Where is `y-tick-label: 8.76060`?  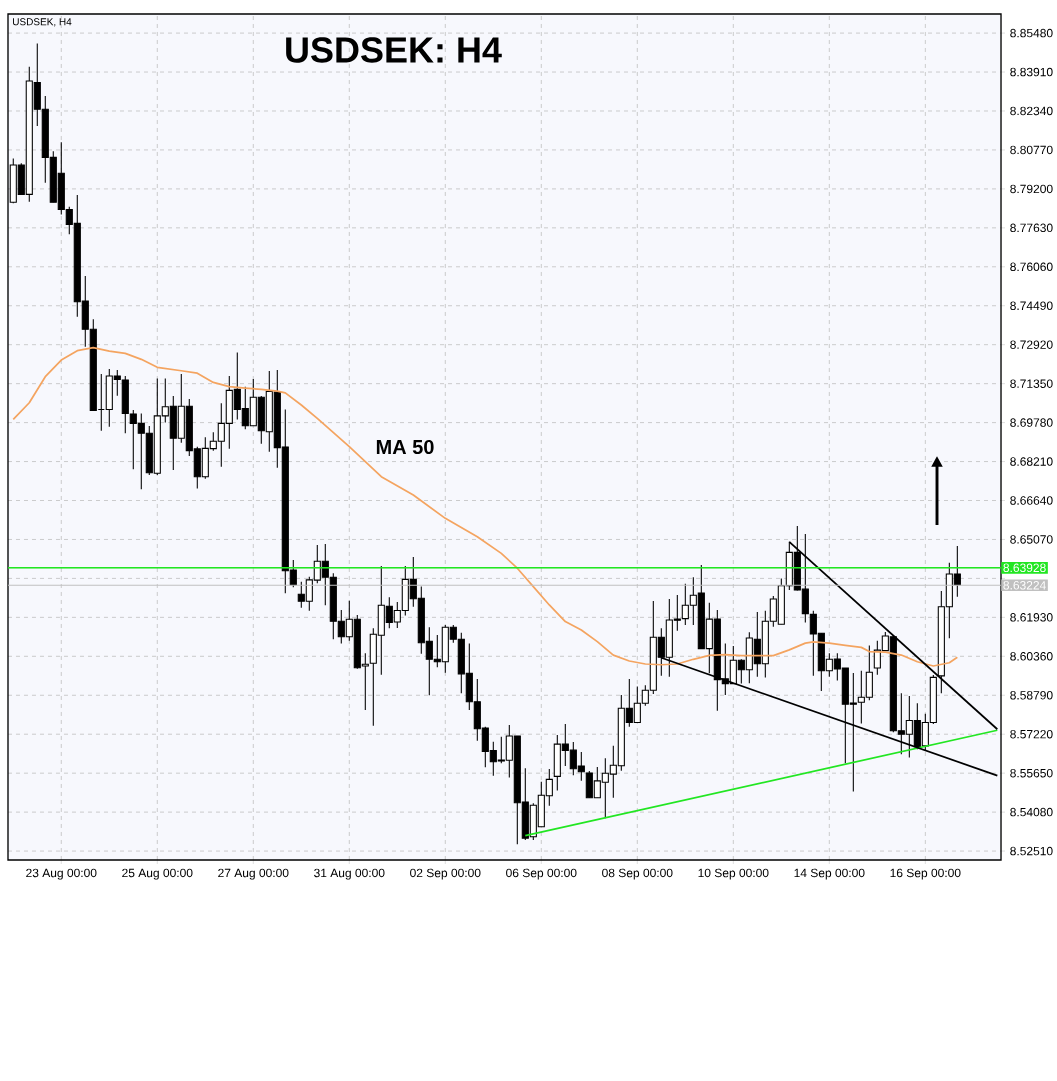 y-tick-label: 8.76060 is located at coordinates (1031, 267).